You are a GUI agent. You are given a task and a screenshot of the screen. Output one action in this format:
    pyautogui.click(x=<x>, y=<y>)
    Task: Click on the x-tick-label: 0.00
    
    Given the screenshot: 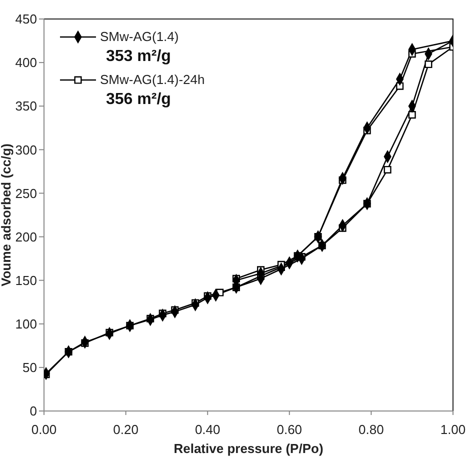 What is the action you would take?
    pyautogui.click(x=44, y=430)
    